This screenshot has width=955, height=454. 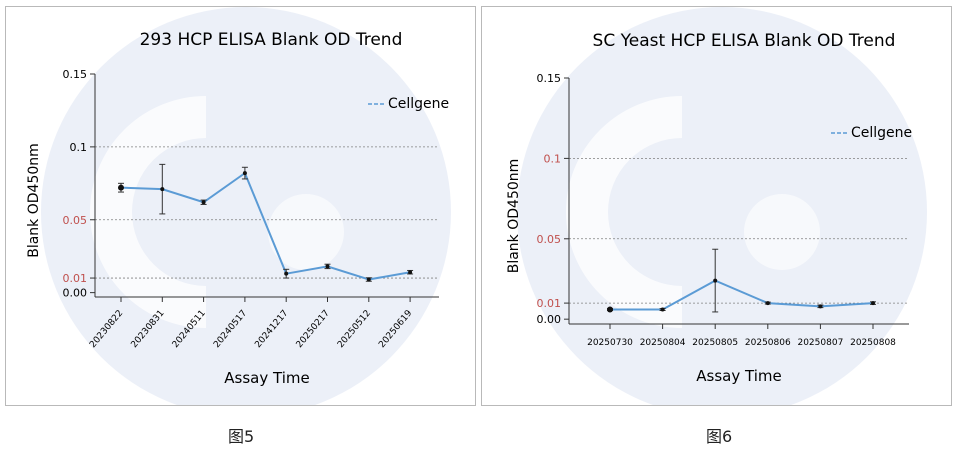 What do you see at coordinates (715, 343) in the screenshot?
I see `x-tick-label: 20250805` at bounding box center [715, 343].